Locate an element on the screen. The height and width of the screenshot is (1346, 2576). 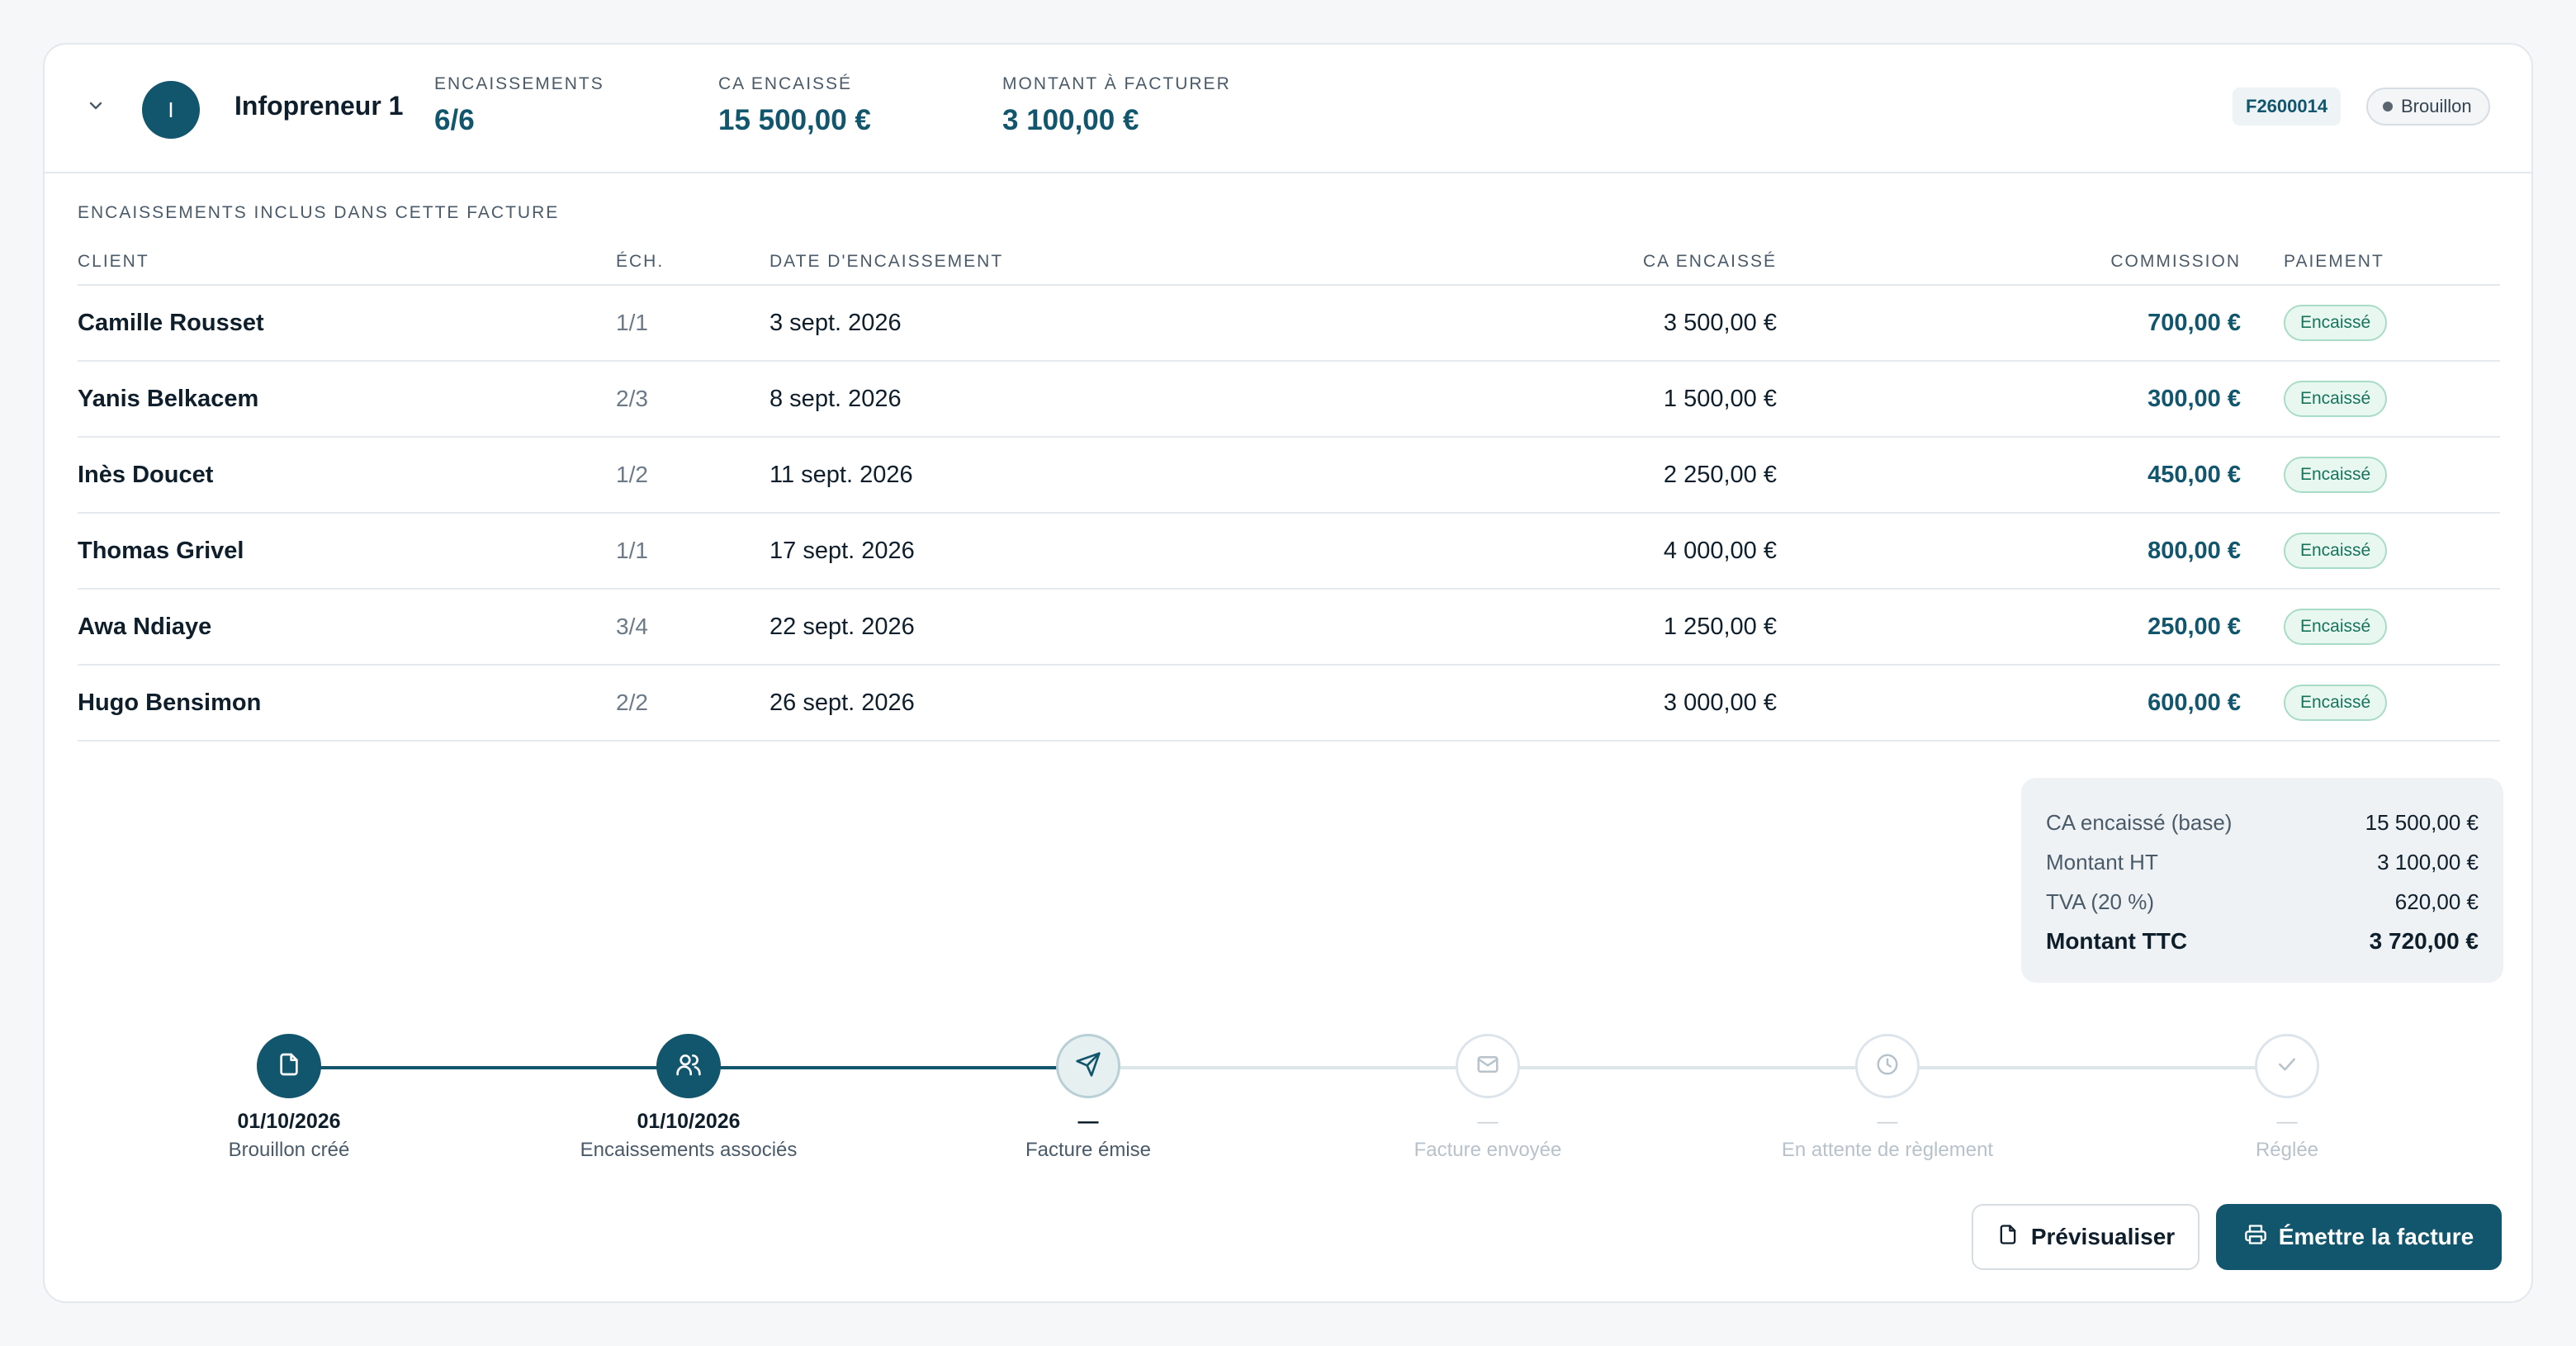
timeline-step-attente: — En attente de règlement is located at coordinates (1887, 1098).